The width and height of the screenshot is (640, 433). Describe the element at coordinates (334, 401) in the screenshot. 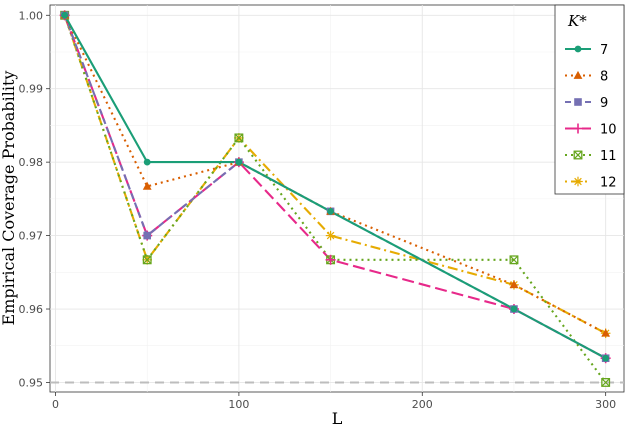

I see `x-axis-ticks: 0 100 200 300` at that location.